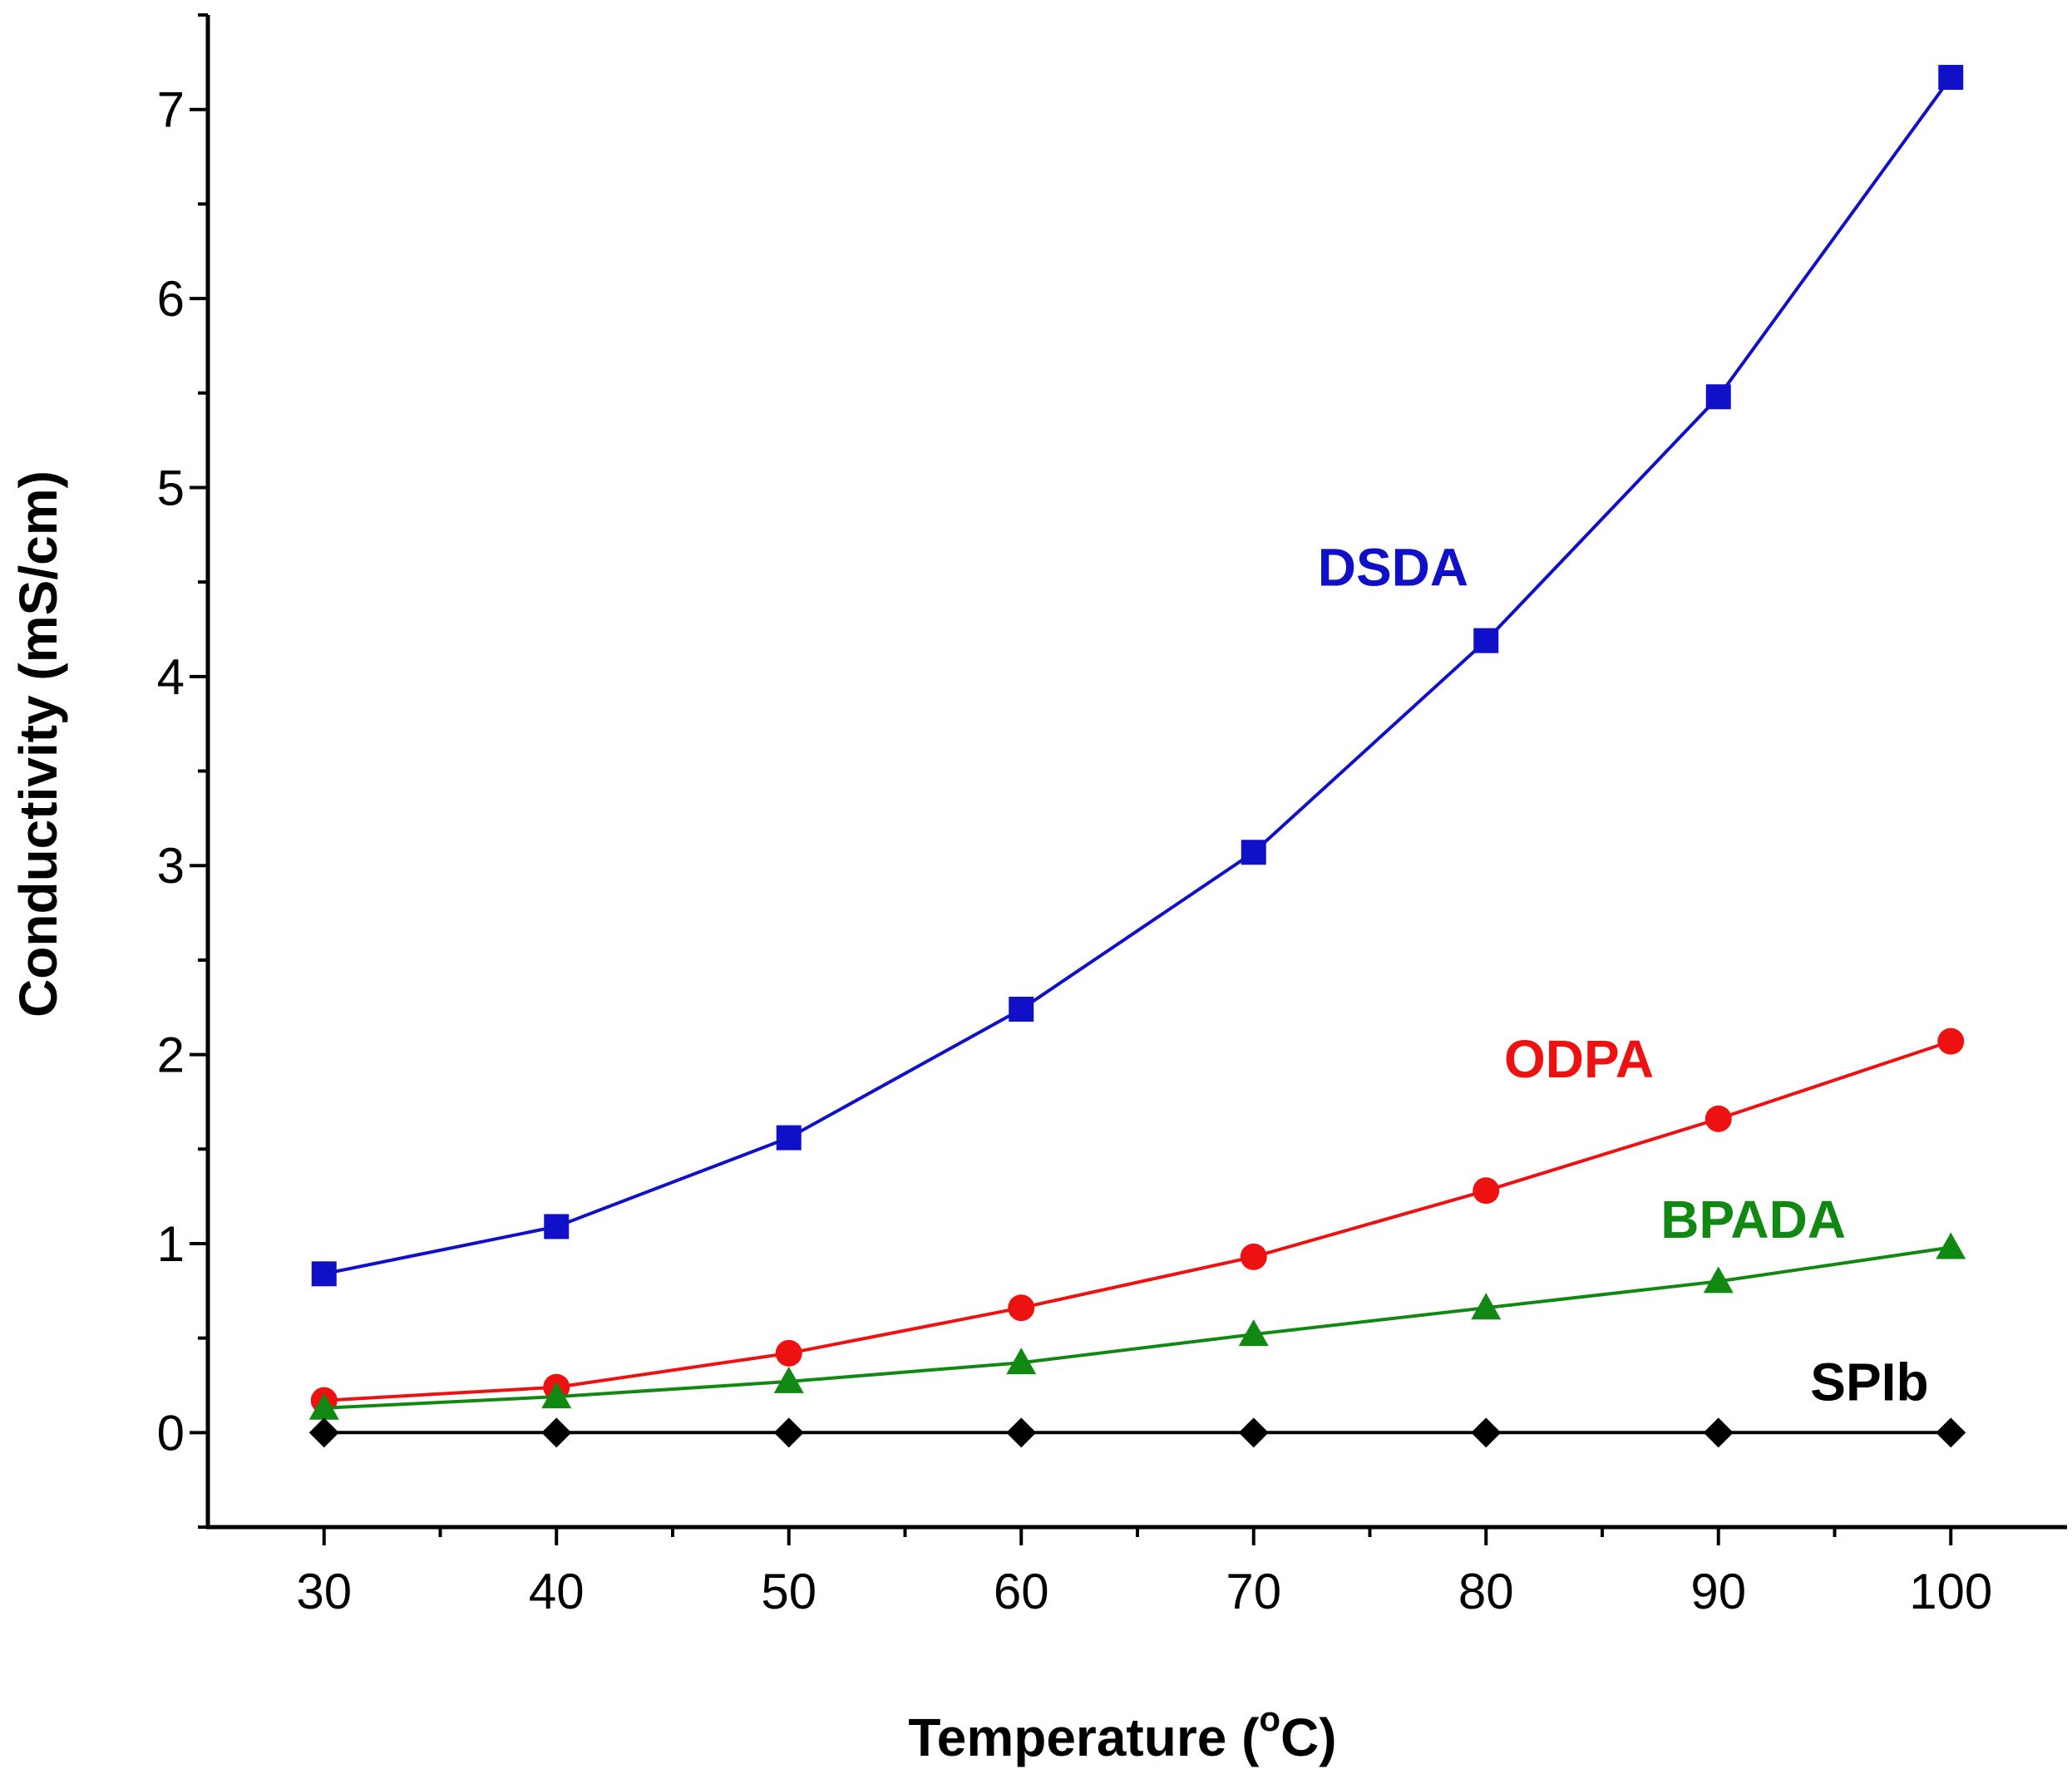  I want to click on x-tick-labels: 30 40 50 60 70 80 90 100, so click(1144, 1591).